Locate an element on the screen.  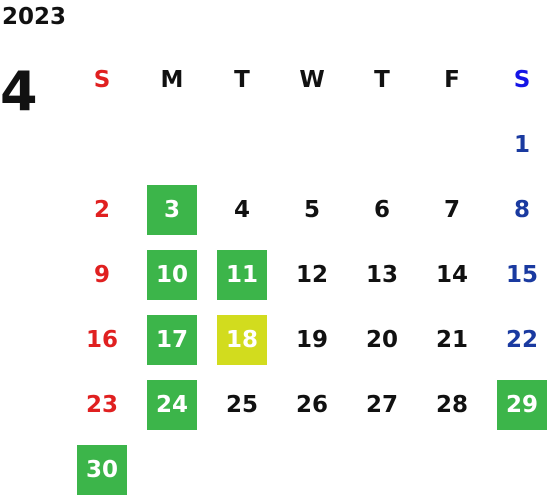
calendar-day-cell: 26 is located at coordinates (312, 404).